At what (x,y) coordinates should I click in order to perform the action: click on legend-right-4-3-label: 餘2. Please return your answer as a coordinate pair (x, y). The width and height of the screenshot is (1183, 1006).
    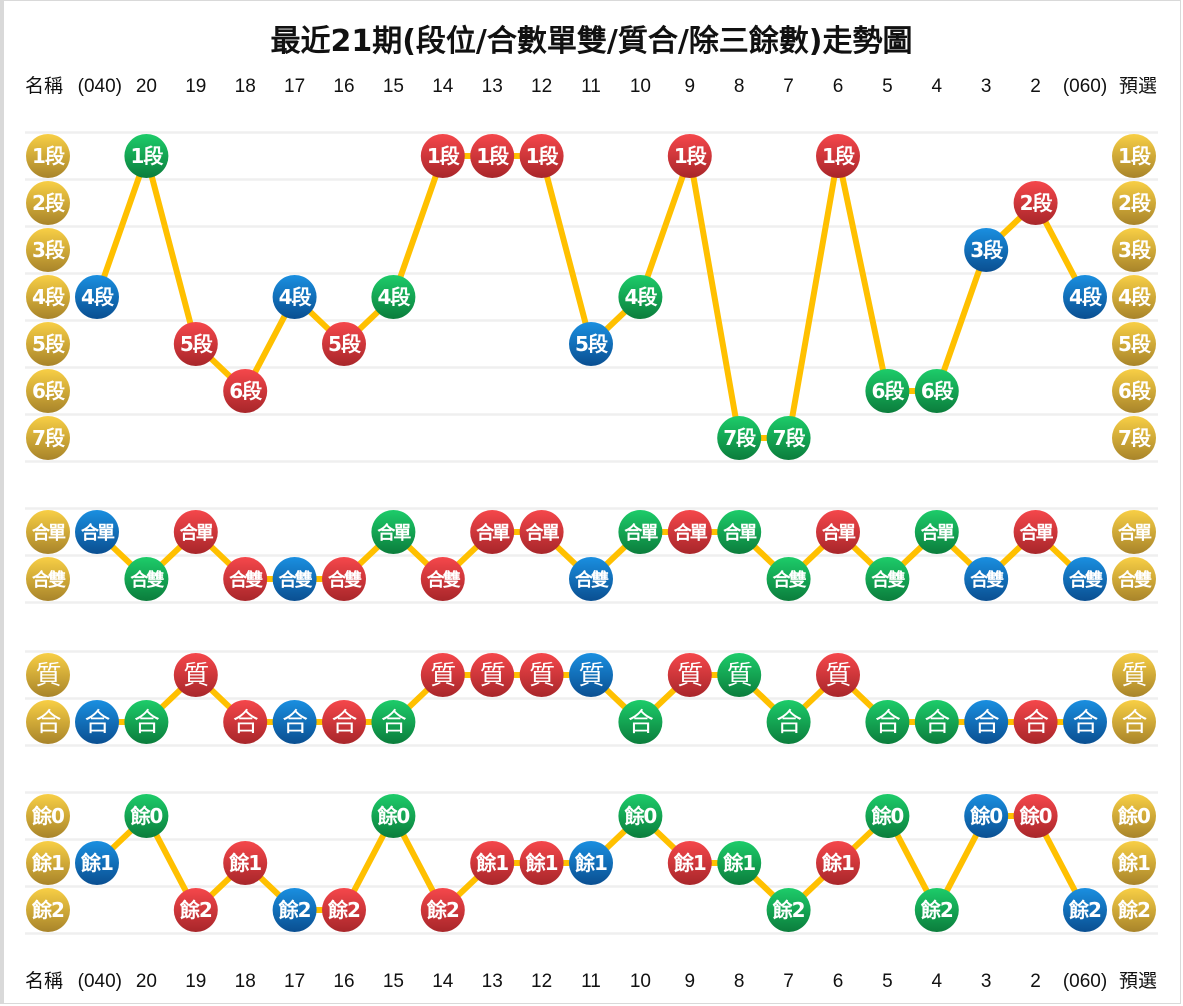
    Looking at the image, I should click on (1134, 910).